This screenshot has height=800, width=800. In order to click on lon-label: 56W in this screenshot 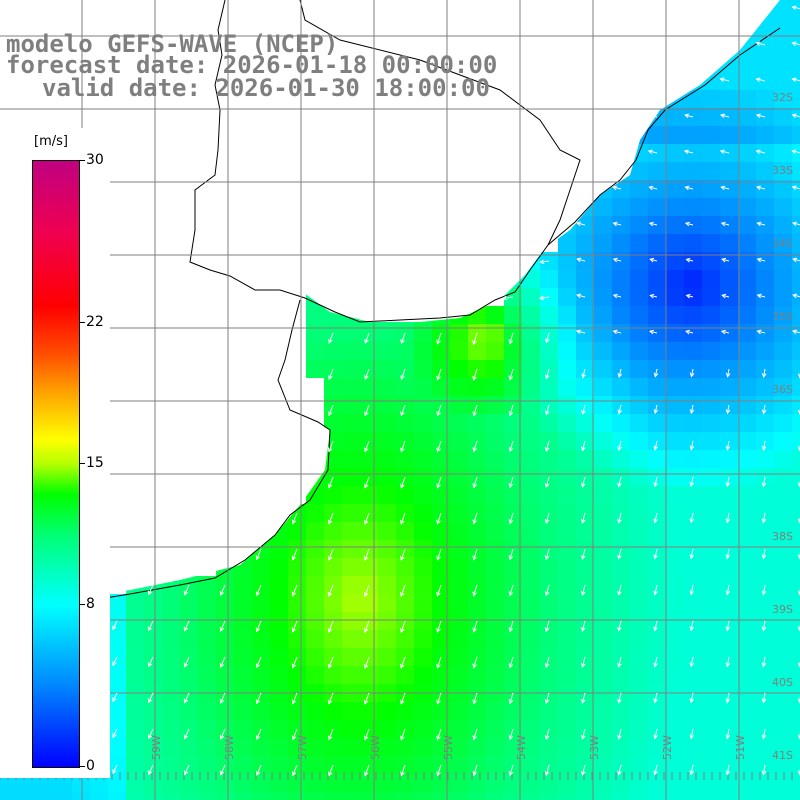, I will do `click(375, 747)`.